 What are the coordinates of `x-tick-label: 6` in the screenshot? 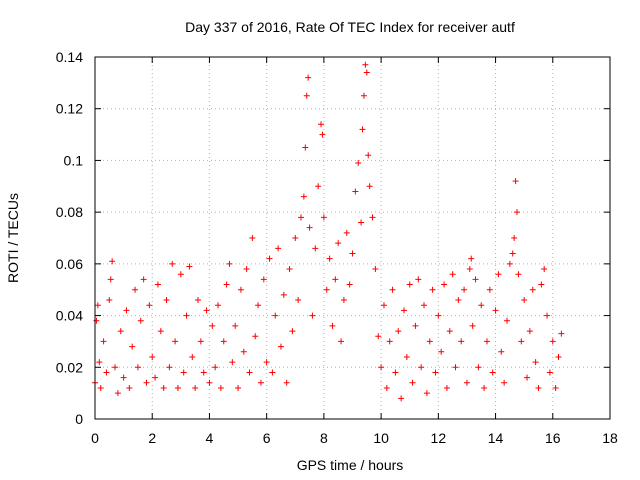 It's located at (267, 438).